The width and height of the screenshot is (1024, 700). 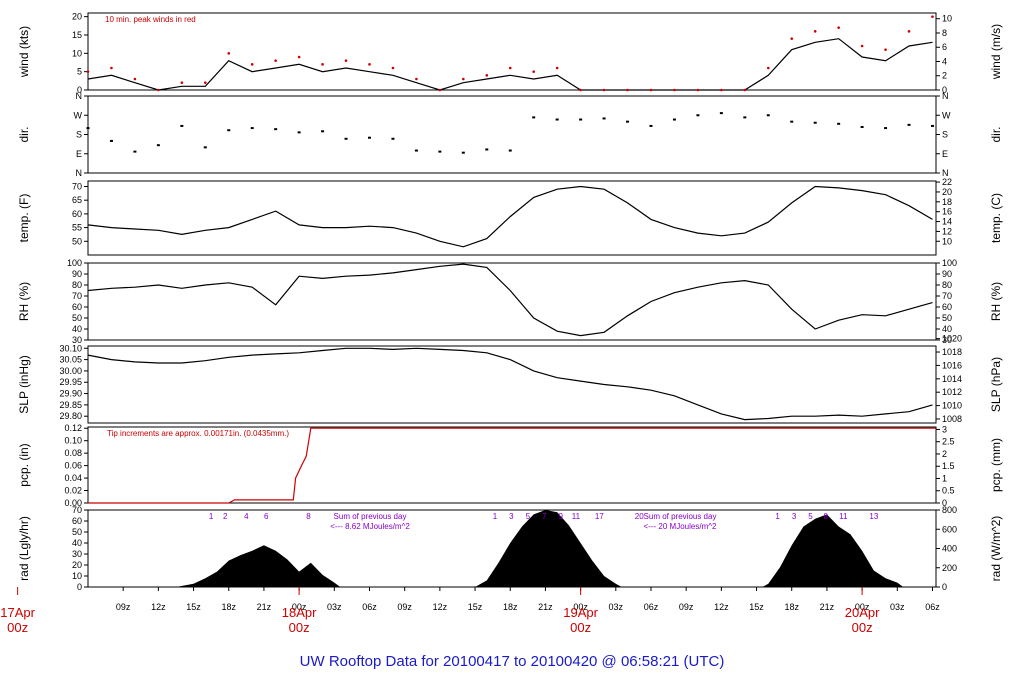 I want to click on radiation-hour-label: 8, so click(x=308, y=516).